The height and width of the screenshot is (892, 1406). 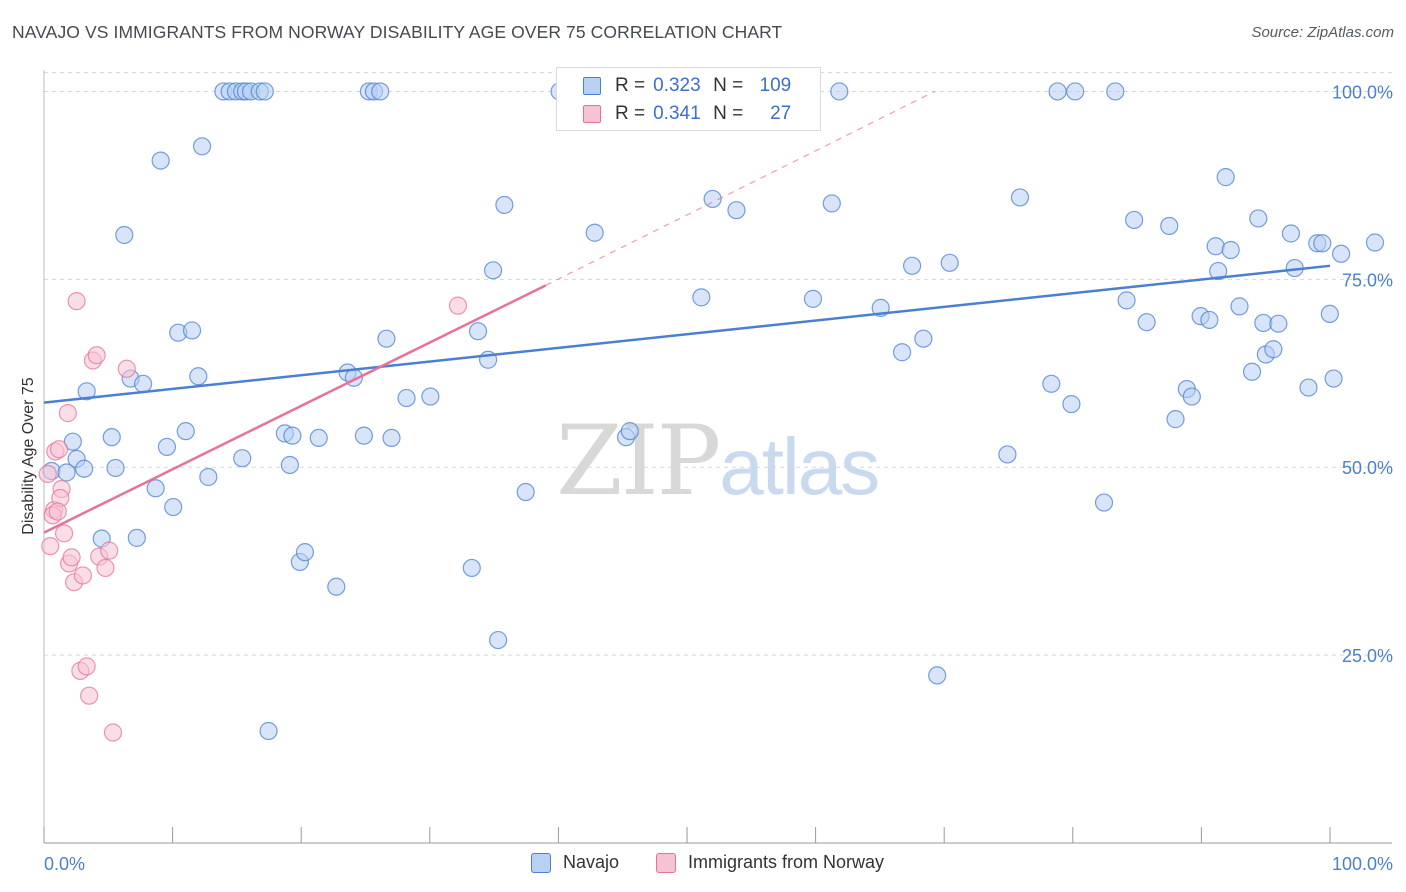 I want to click on series-legend: Navajo Immigrants from Norway, so click(x=703, y=865).